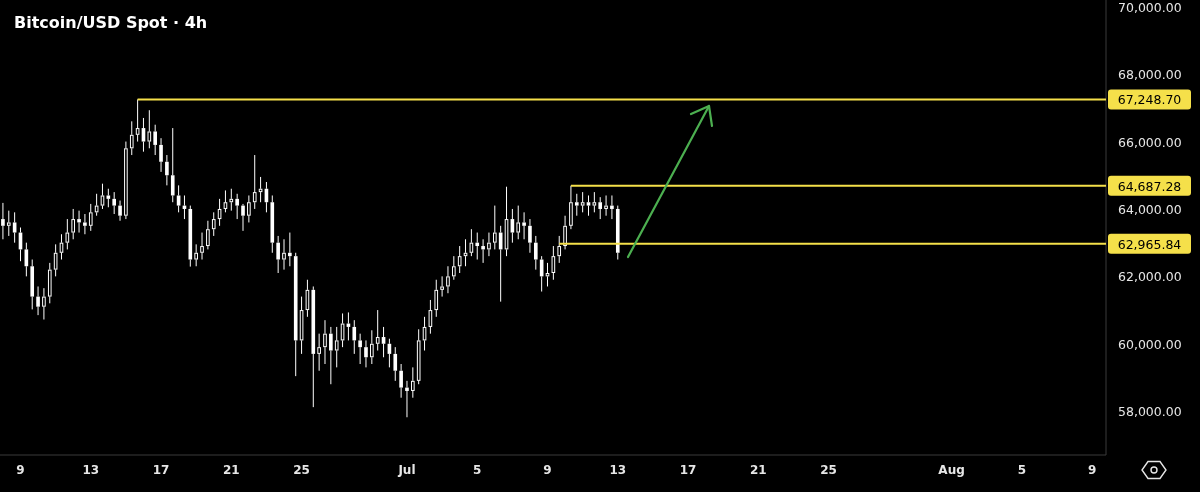 The image size is (1200, 492). I want to click on x-tick-label: Aug, so click(951, 470).